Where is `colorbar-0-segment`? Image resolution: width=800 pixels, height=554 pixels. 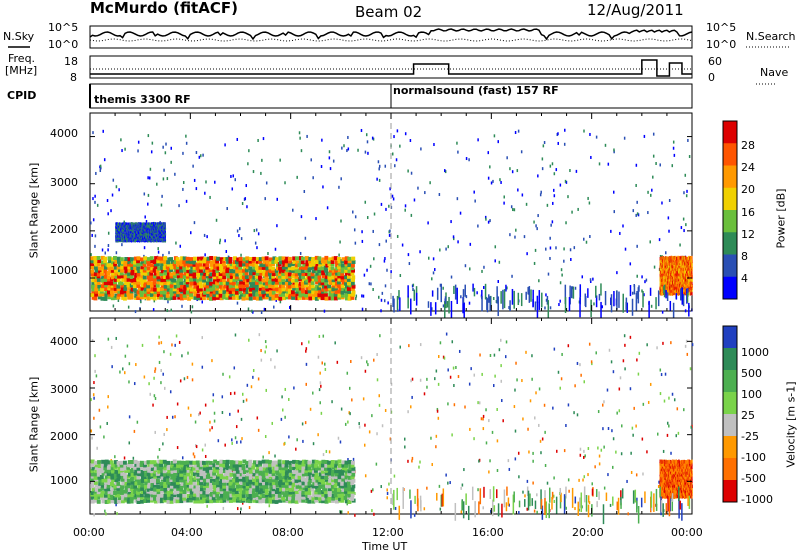 colorbar-0-segment is located at coordinates (730, 266).